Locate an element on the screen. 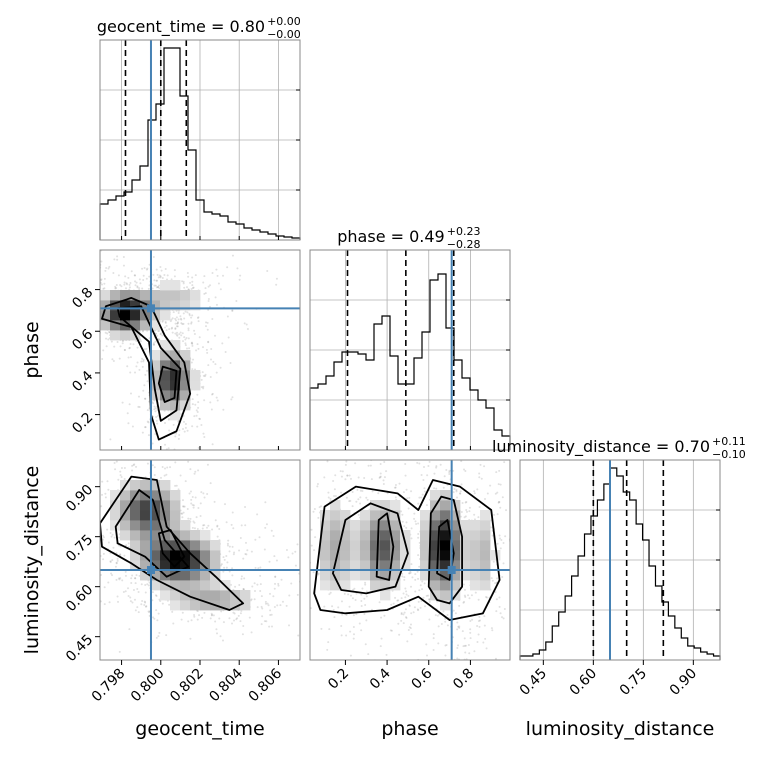 This screenshot has height=760, width=760. histogram-luminosity_distance: luminosity_distance = 0.70 +0.11−0.10 is located at coordinates (619, 548).